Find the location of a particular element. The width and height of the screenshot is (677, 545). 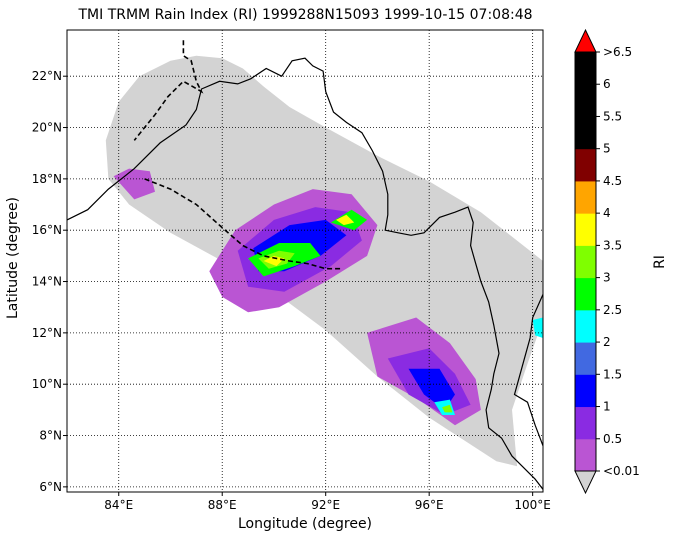

y-tick-label-6: 18°N is located at coordinates (47, 179).